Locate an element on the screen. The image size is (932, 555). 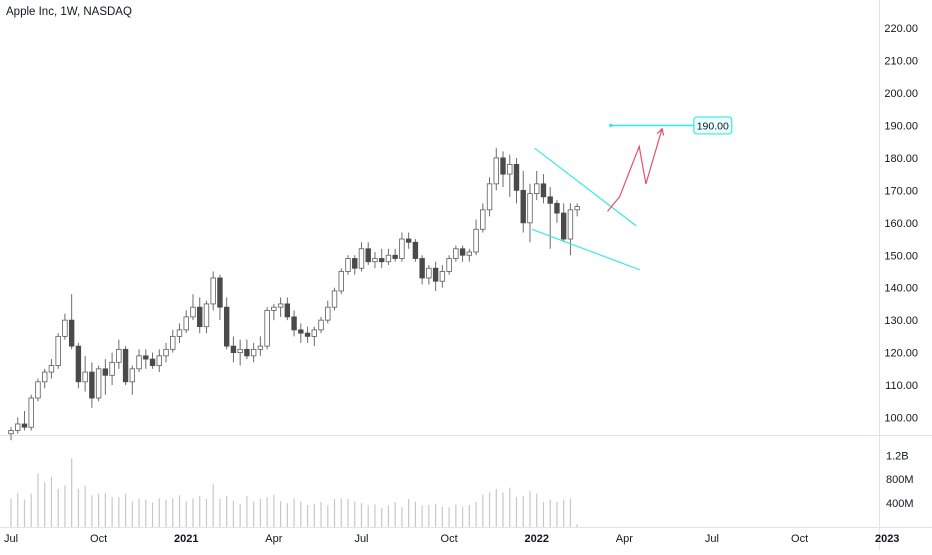
drawings: 190.00 is located at coordinates (632, 193).